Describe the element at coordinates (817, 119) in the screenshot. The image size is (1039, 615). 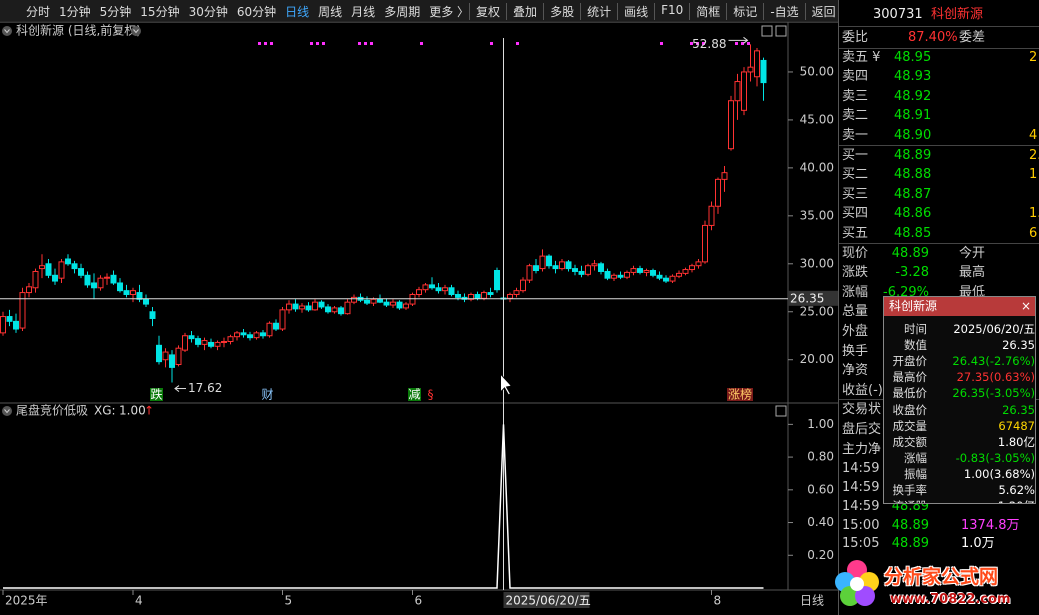
I see `y-tick-label: 45.00` at that location.